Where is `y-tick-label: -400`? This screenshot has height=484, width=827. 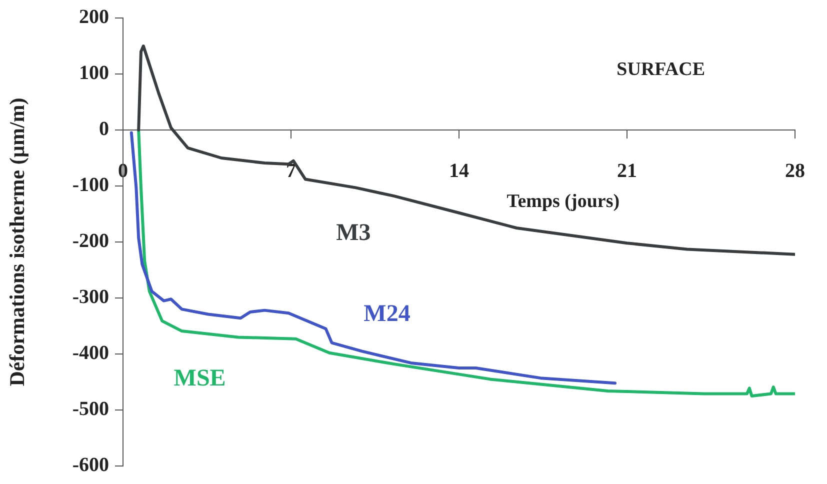
y-tick-label: -400 is located at coordinates (90, 353).